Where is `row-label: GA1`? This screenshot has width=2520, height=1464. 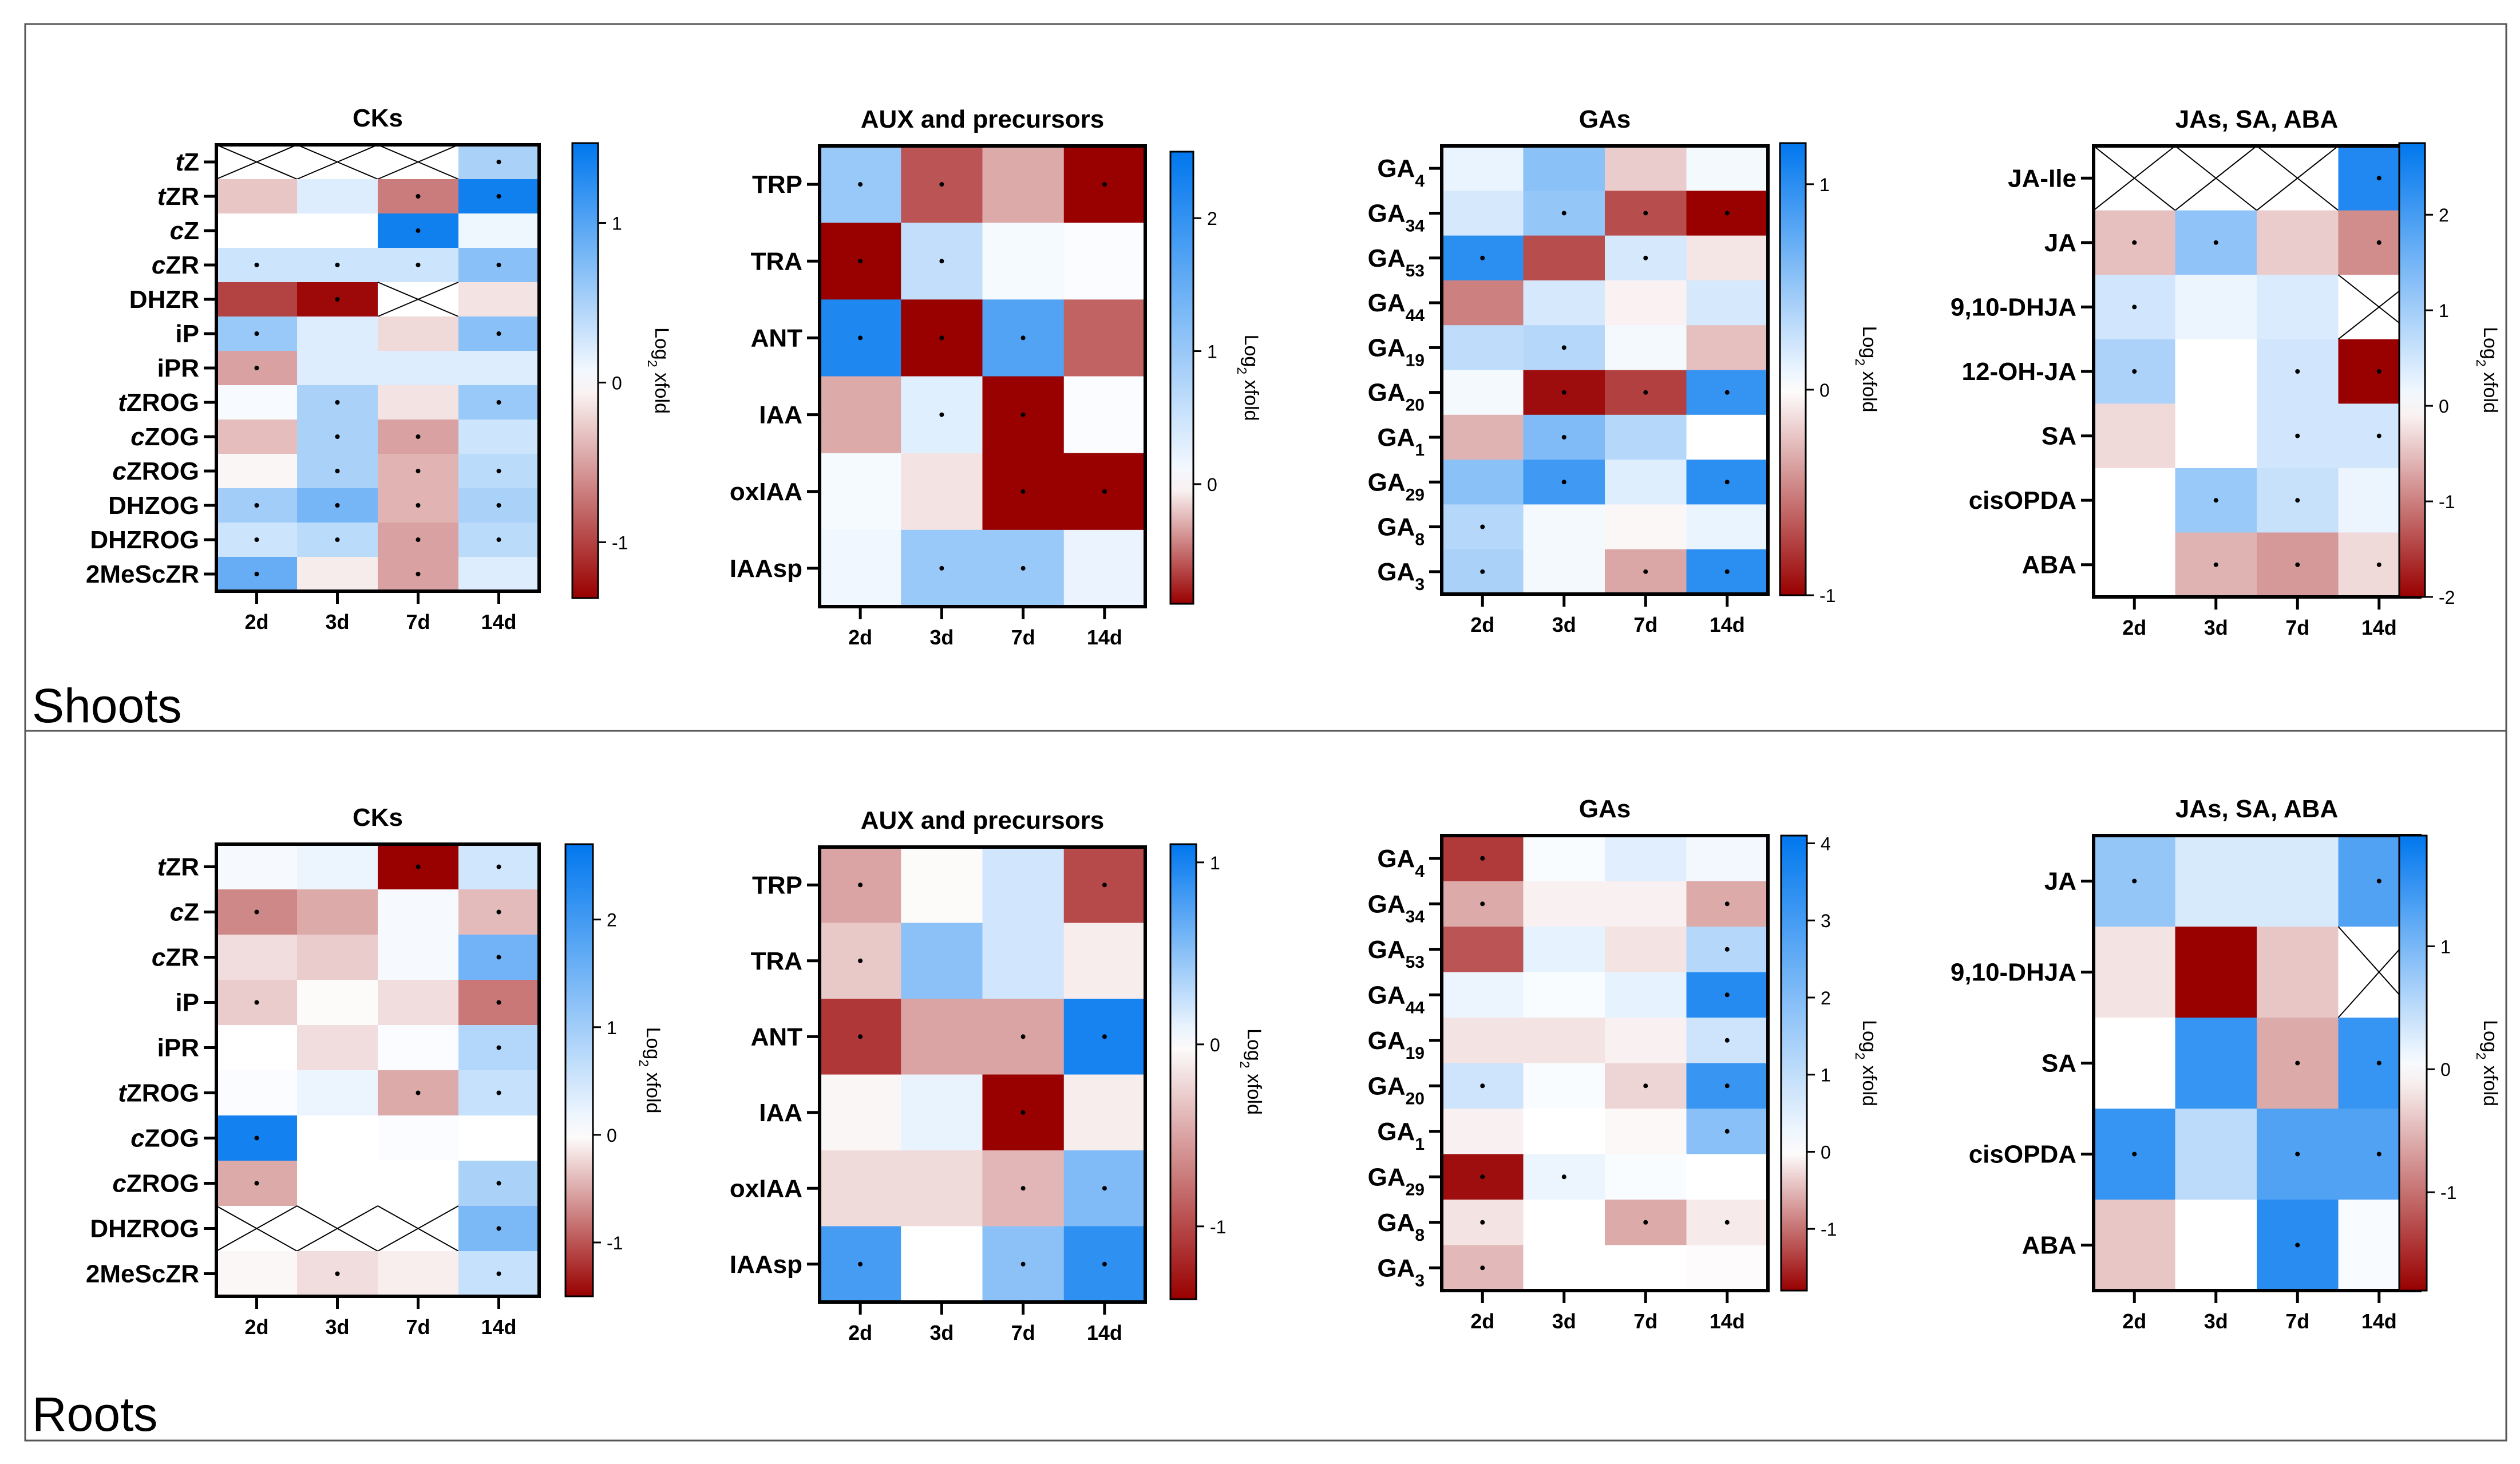 row-label: GA1 is located at coordinates (1401, 442).